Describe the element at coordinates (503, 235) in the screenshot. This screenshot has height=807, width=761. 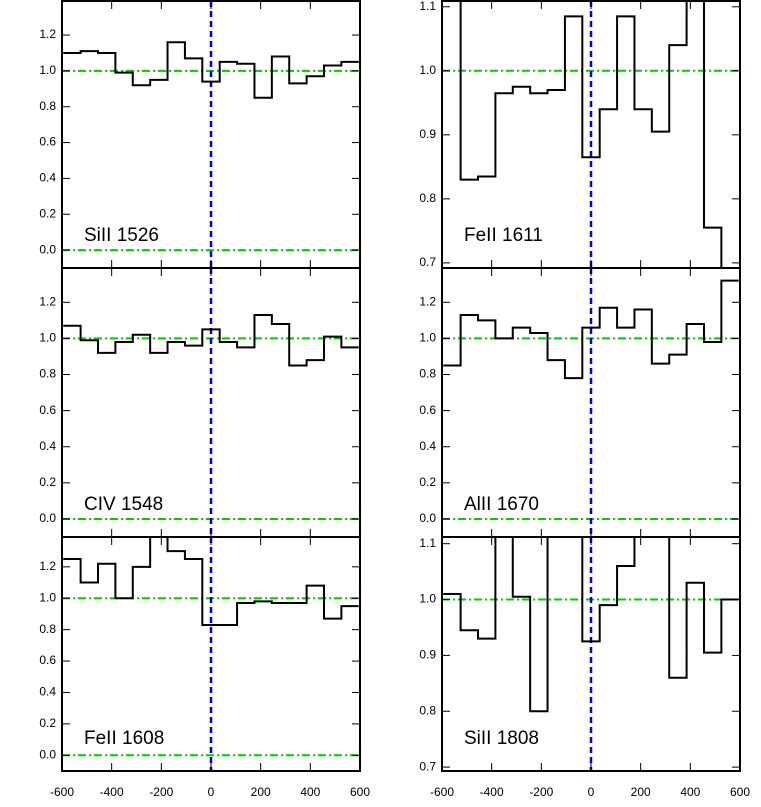
I see `panel-label: FeII 1611` at that location.